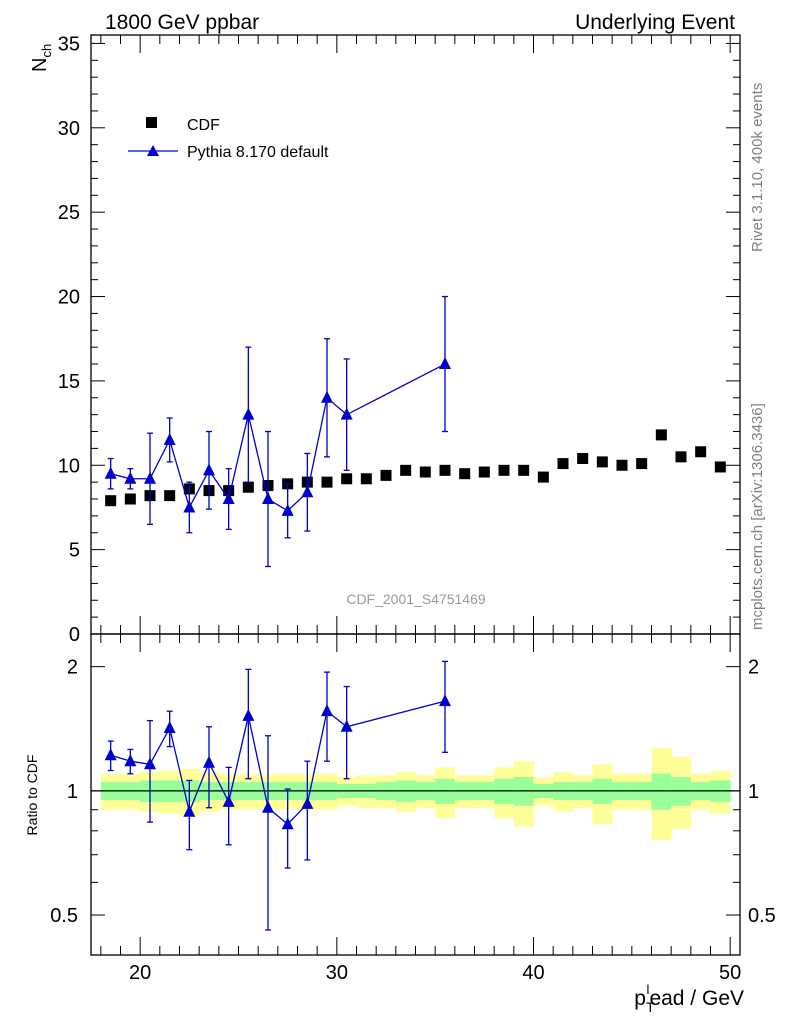  Describe the element at coordinates (69, 466) in the screenshot. I see `y-tick-label: 10` at that location.